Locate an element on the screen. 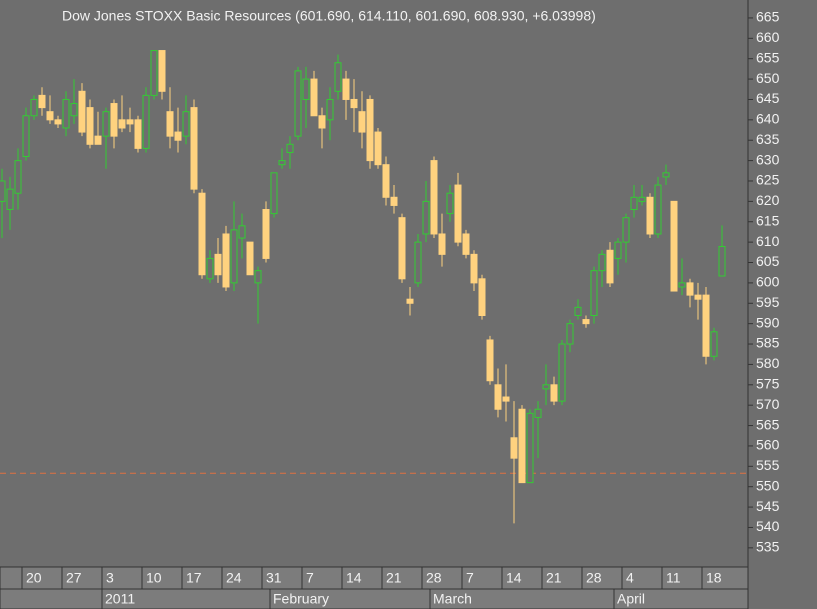 The height and width of the screenshot is (609, 817). x-tick-label: 20 is located at coordinates (34, 578).